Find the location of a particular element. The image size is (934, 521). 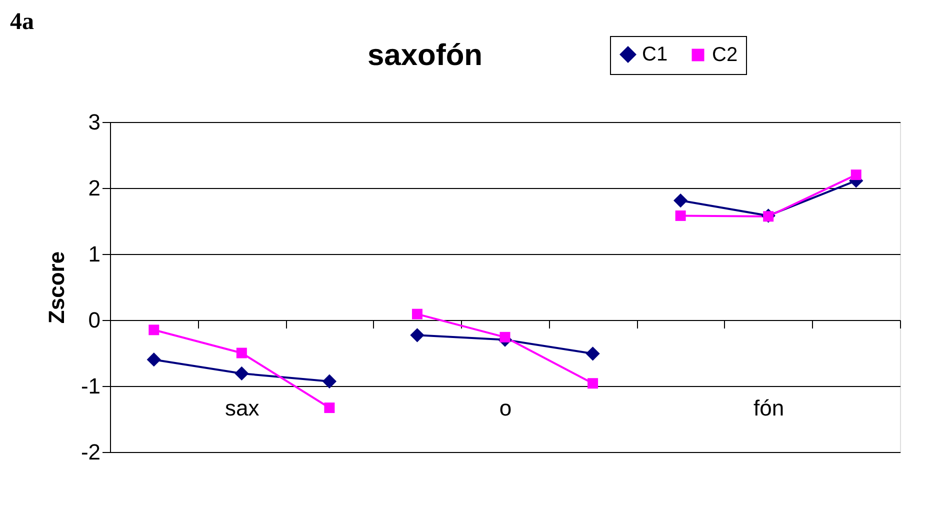

y-tick-label: -2 is located at coordinates (90, 452).